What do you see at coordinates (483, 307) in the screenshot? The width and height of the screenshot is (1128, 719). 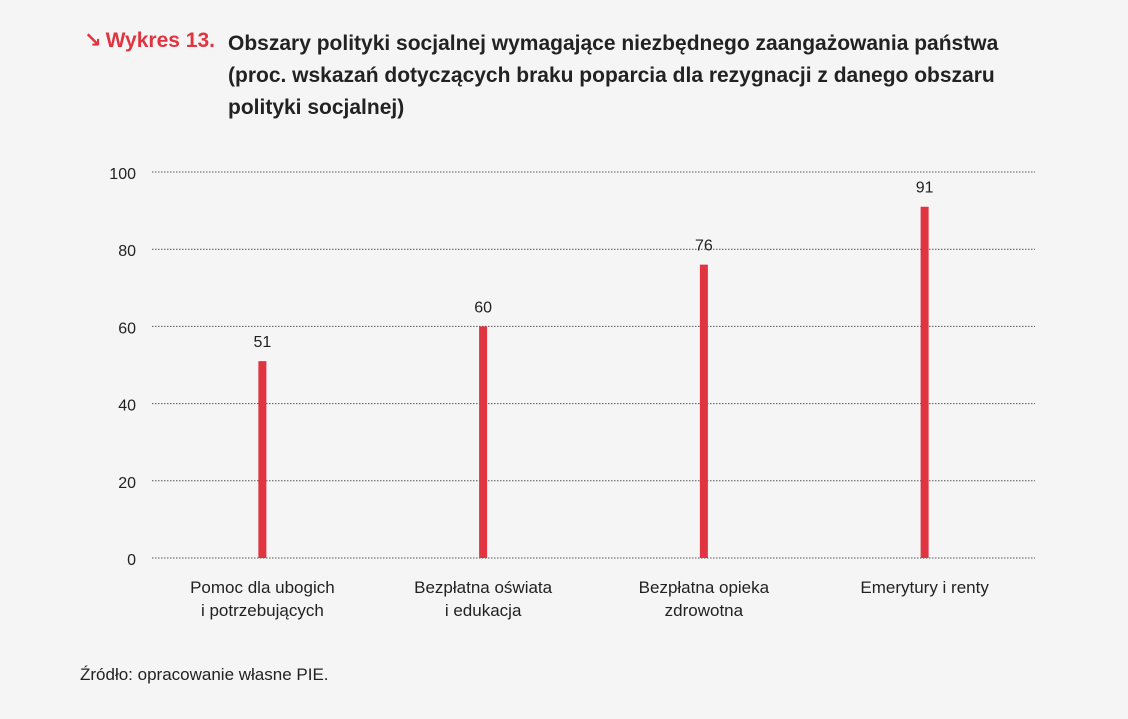 I see `data-label: 60` at bounding box center [483, 307].